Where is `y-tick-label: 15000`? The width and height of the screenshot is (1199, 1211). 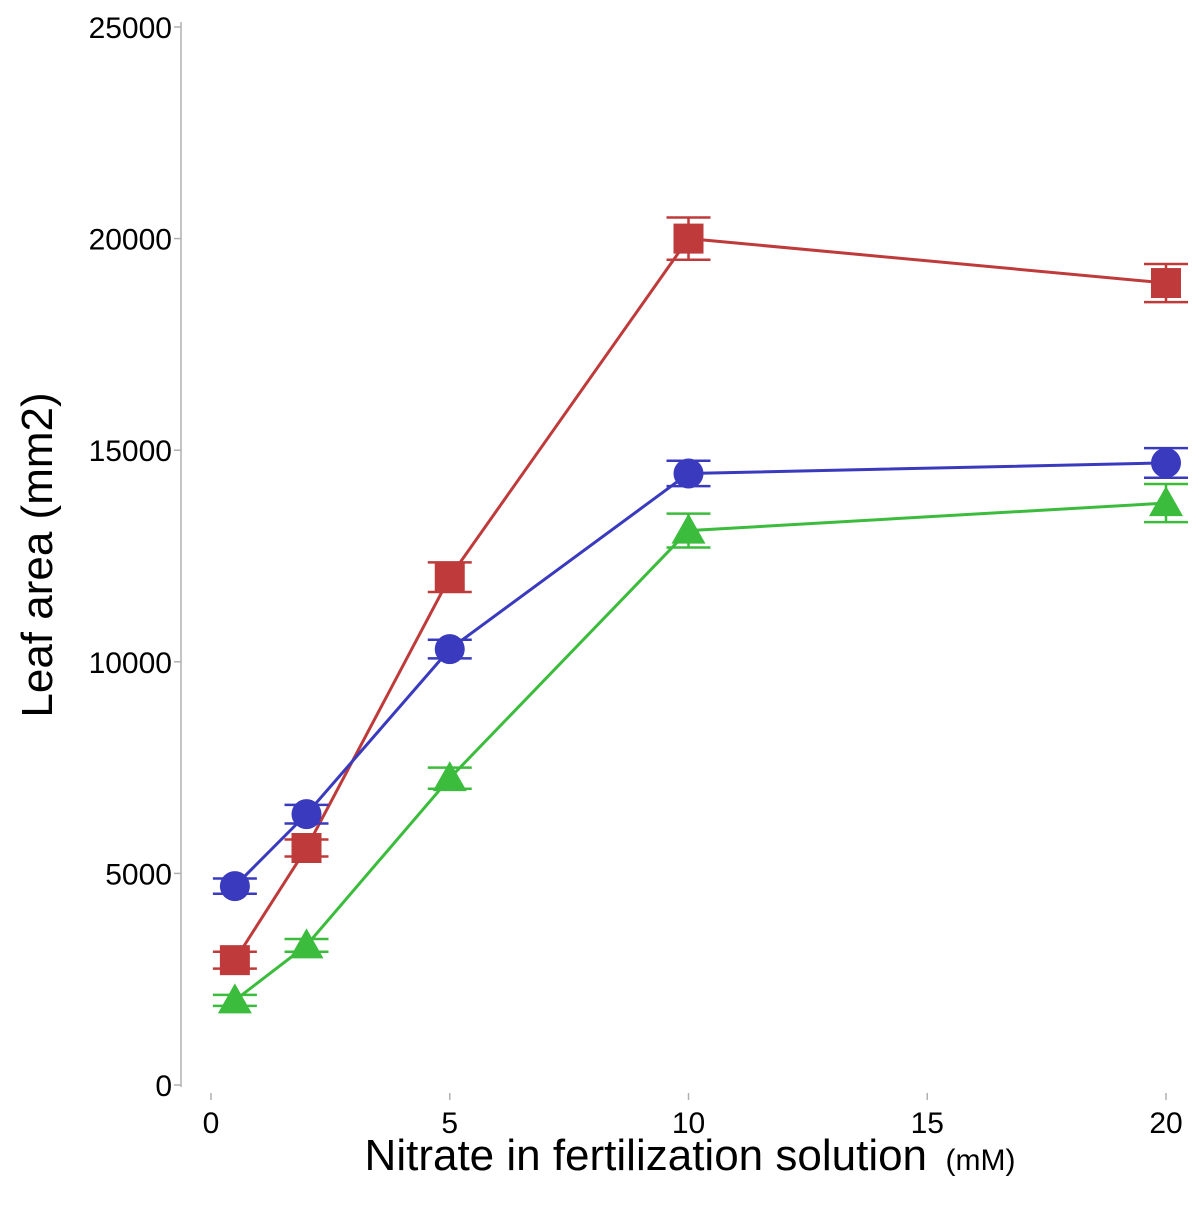
y-tick-label: 15000 is located at coordinates (130, 451).